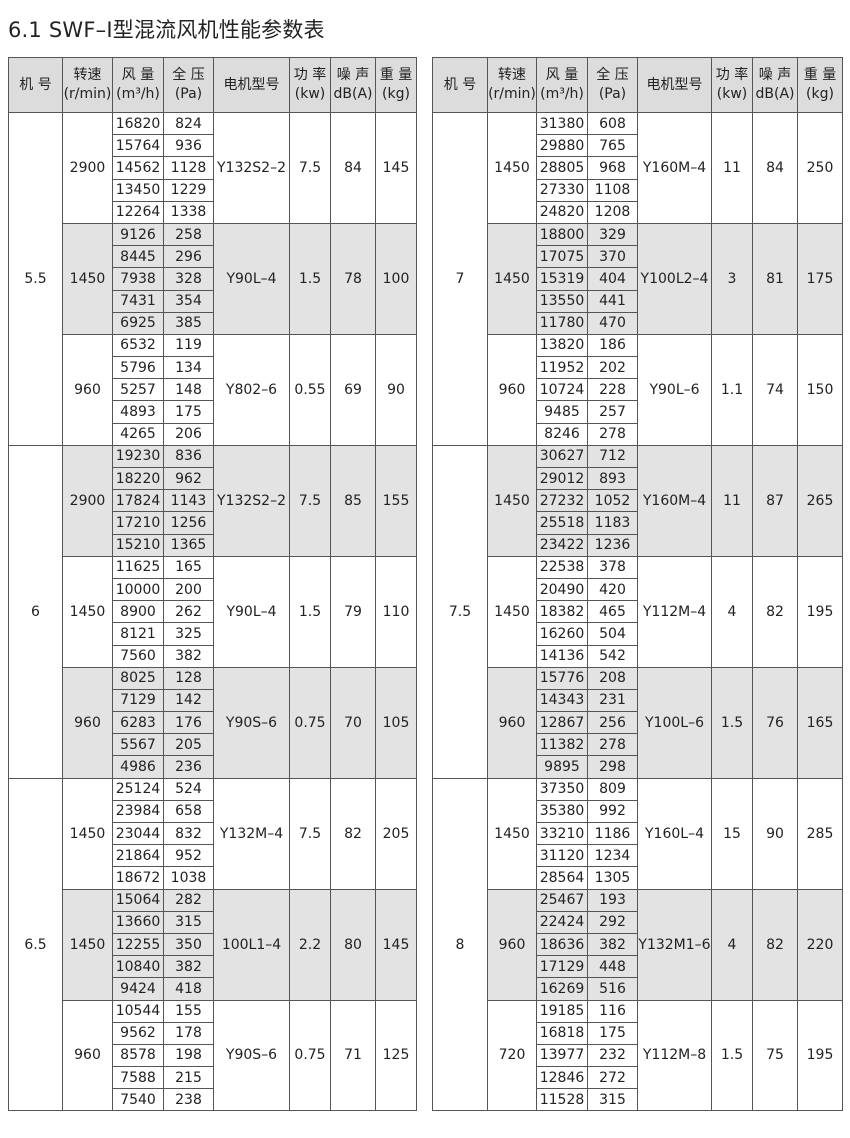 Image resolution: width=850 pixels, height=1138 pixels. Describe the element at coordinates (188, 323) in the screenshot. I see `pressure-cell: 385` at that location.